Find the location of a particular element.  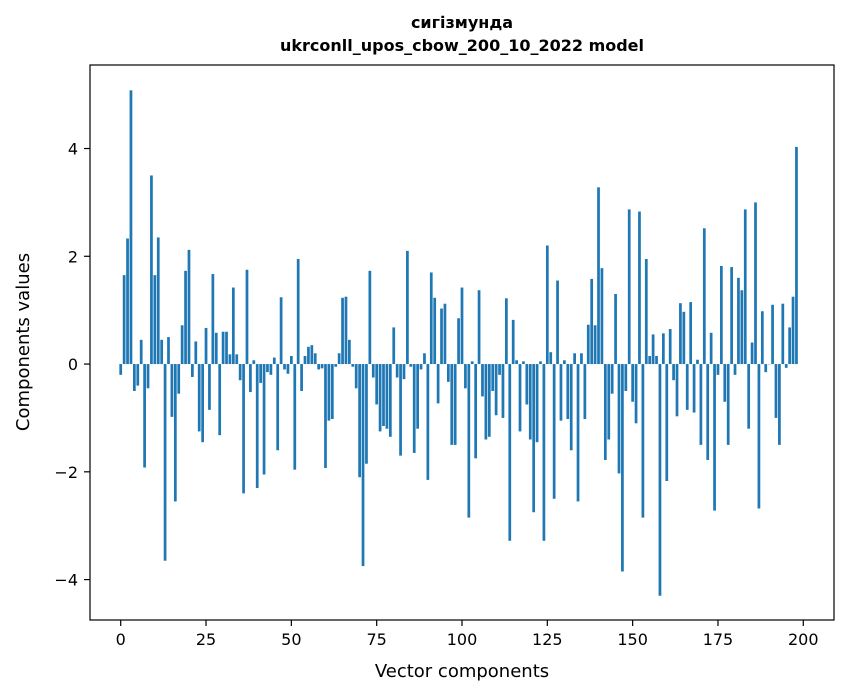

x-tick-label: 125 is located at coordinates (547, 639).